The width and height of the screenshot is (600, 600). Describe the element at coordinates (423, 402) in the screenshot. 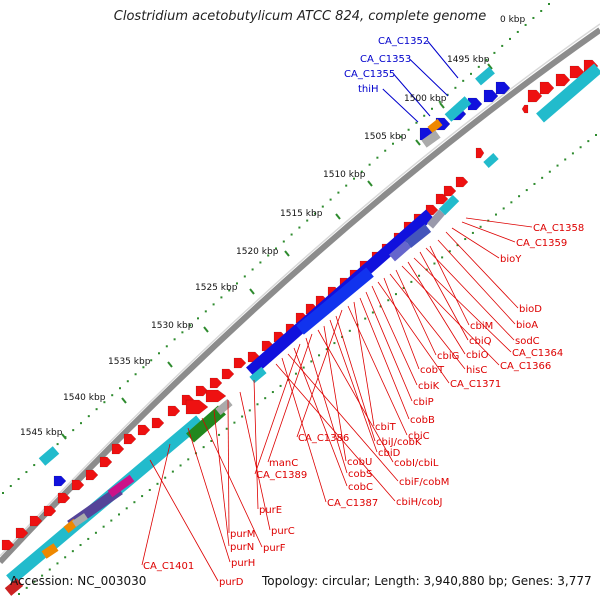

I see `gene-label-red: cbiP` at that location.